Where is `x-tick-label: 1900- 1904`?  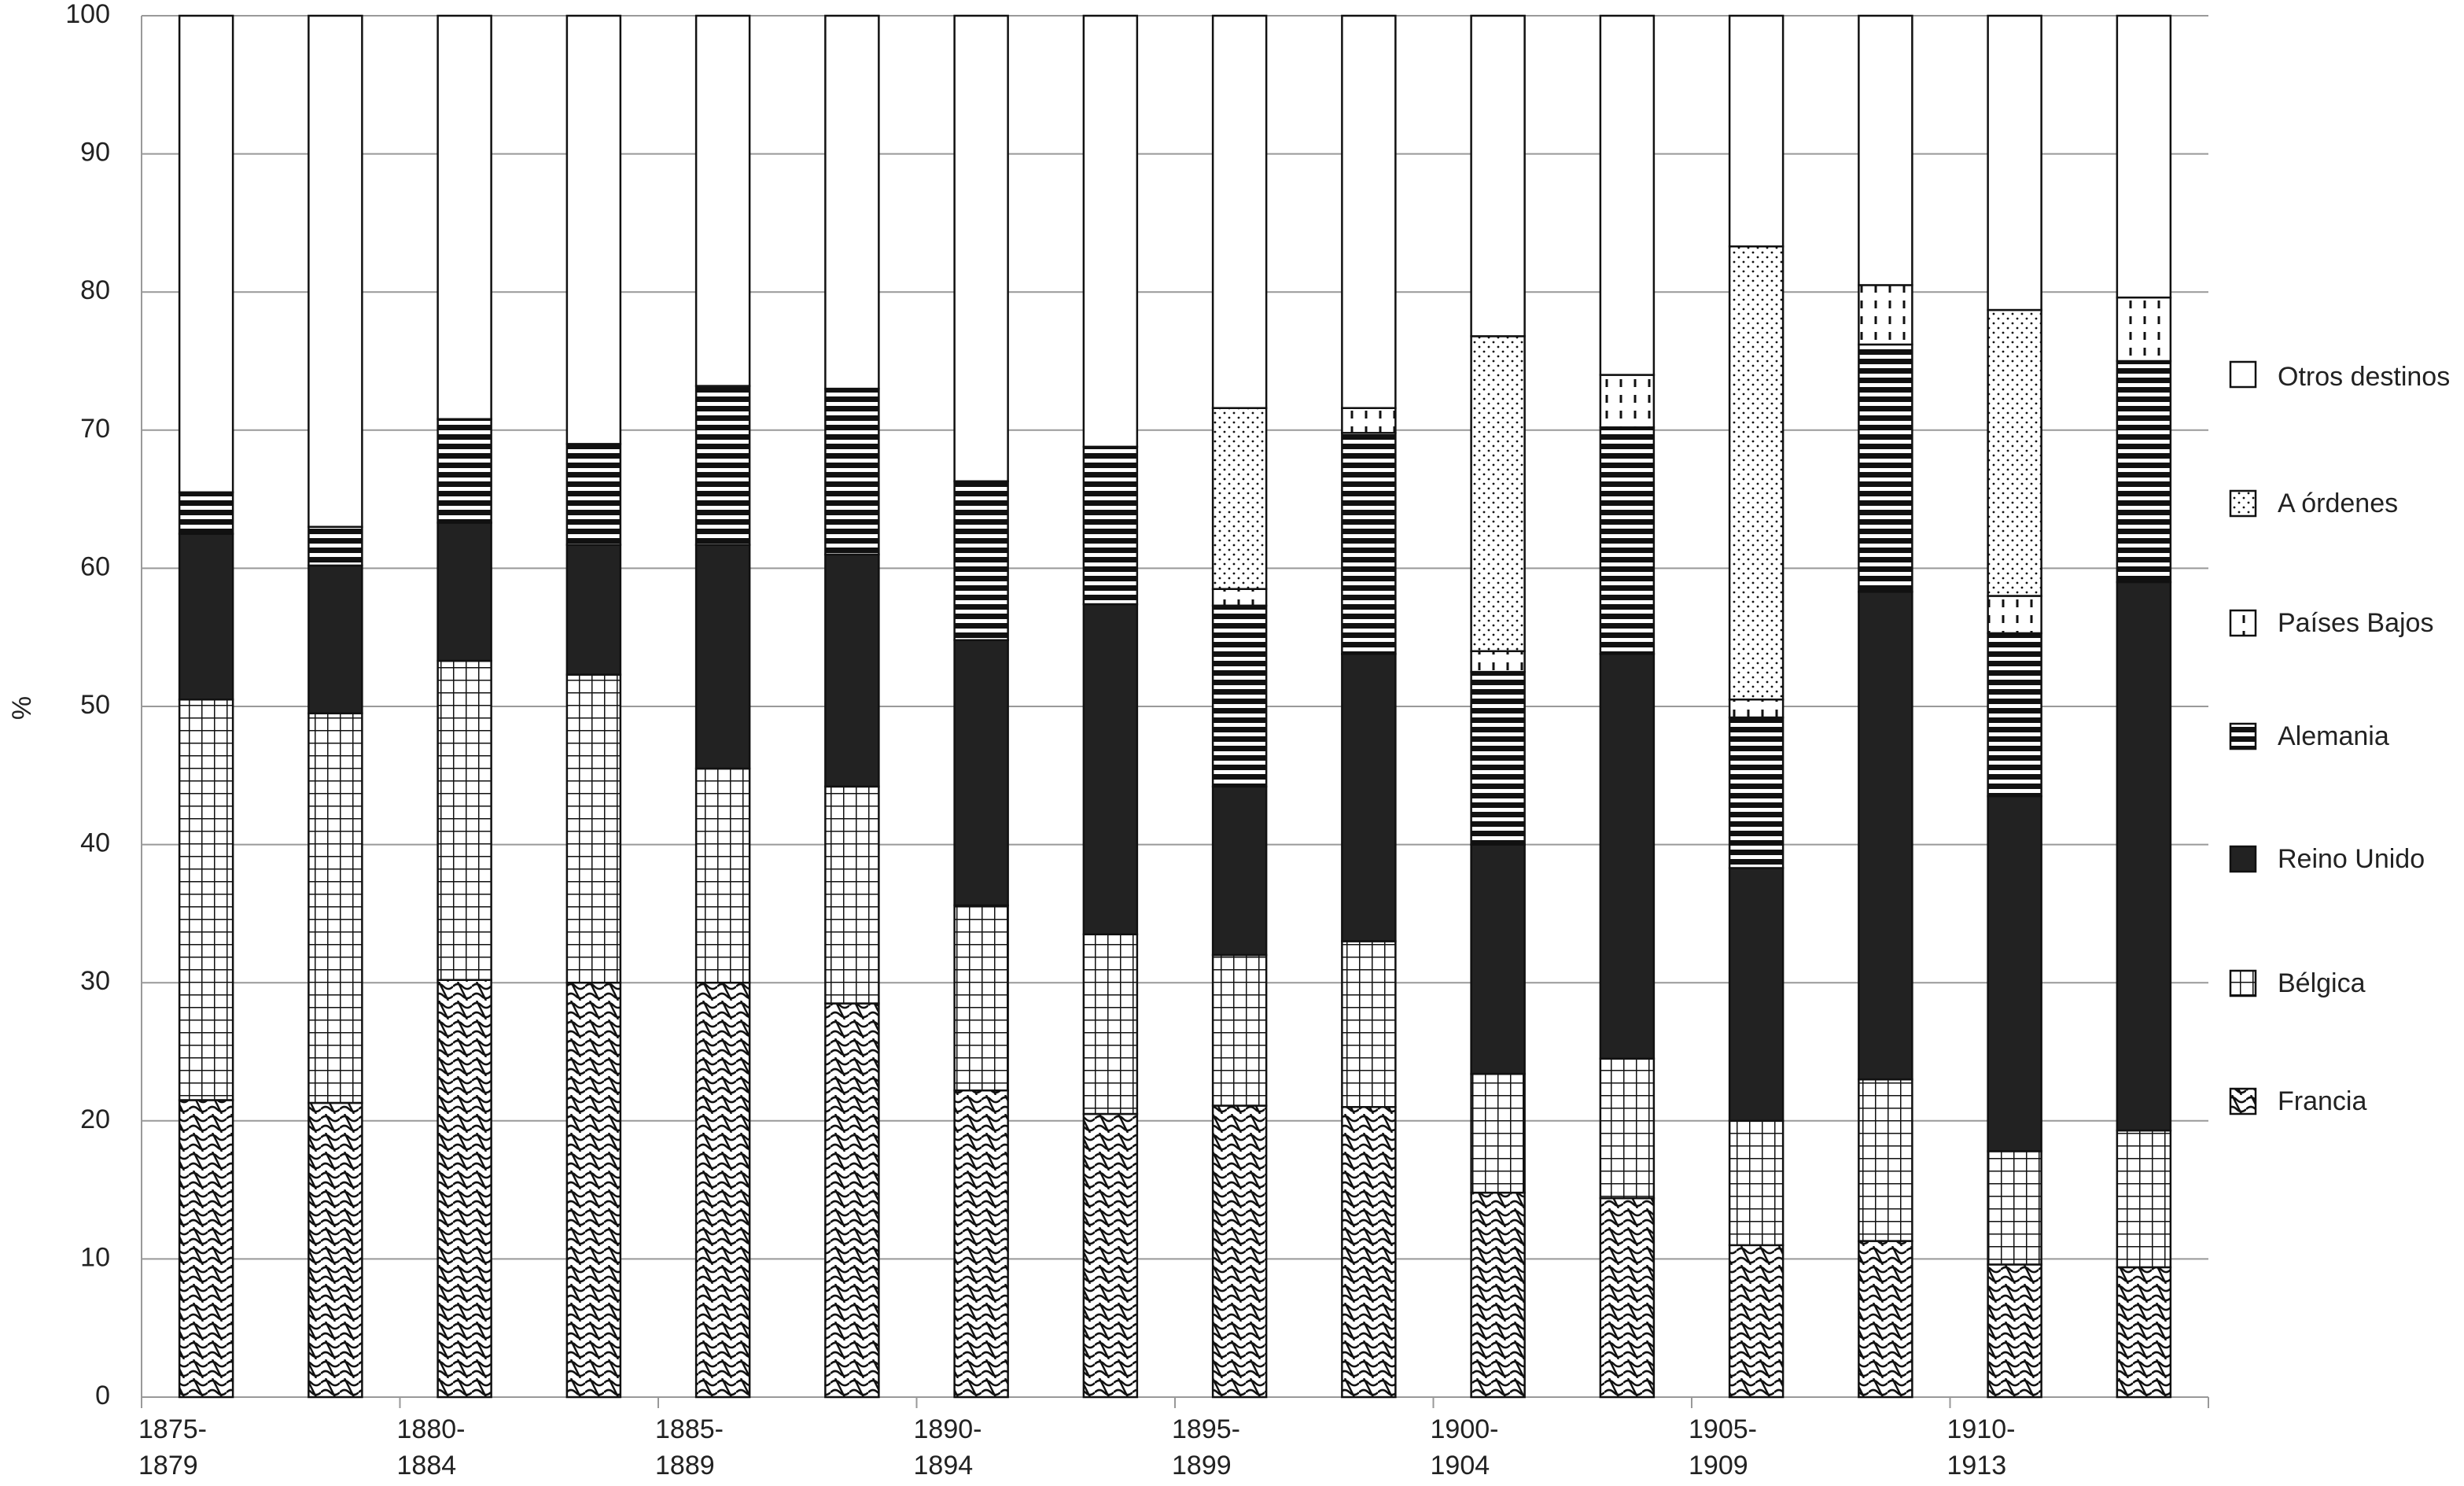
x-tick-label: 1900- 1904 is located at coordinates (1464, 1447).